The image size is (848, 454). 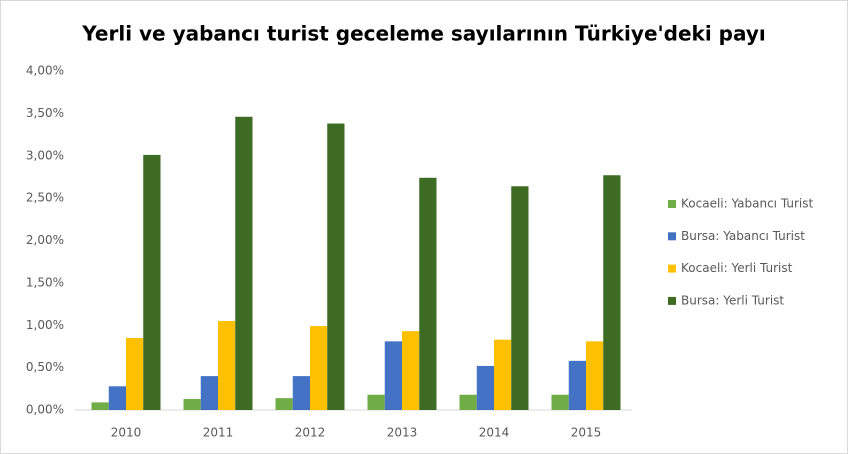 I want to click on legend-label: Kocaeli: Yabancı Turist, so click(x=747, y=204).